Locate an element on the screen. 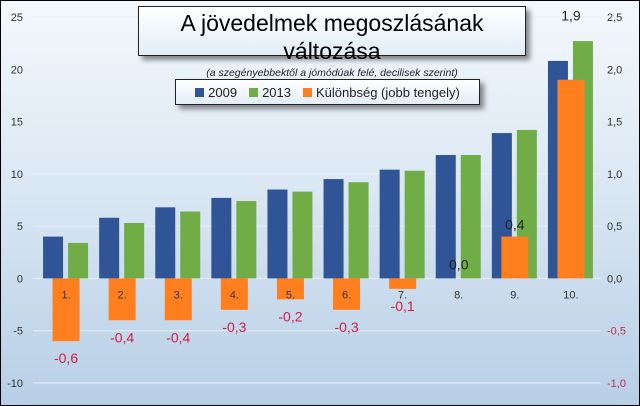 This screenshot has height=406, width=640. chart-title: A jövedelmek megoszlásának változása is located at coordinates (332, 37).